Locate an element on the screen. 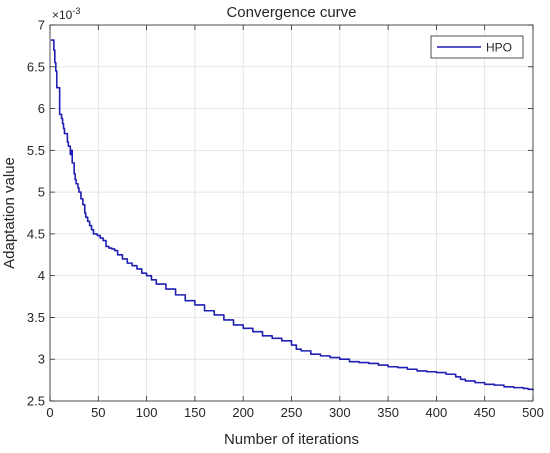 The width and height of the screenshot is (550, 453). y-tick-label: 2.5 is located at coordinates (36, 401).